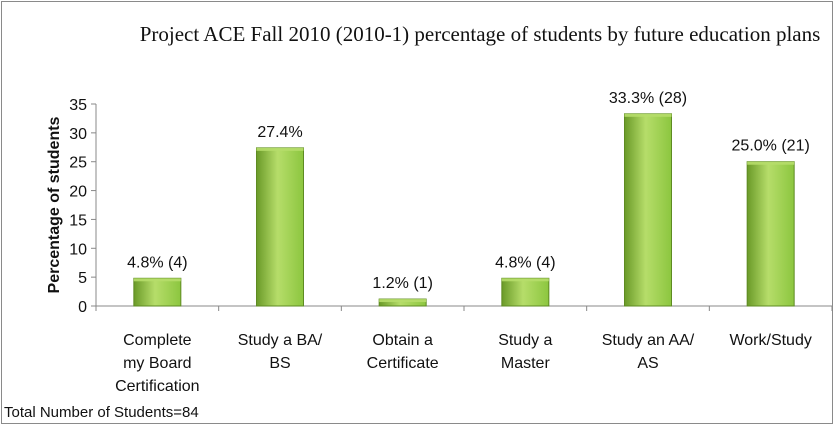  Describe the element at coordinates (279, 363) in the screenshot. I see `category-label-line: BS` at that location.